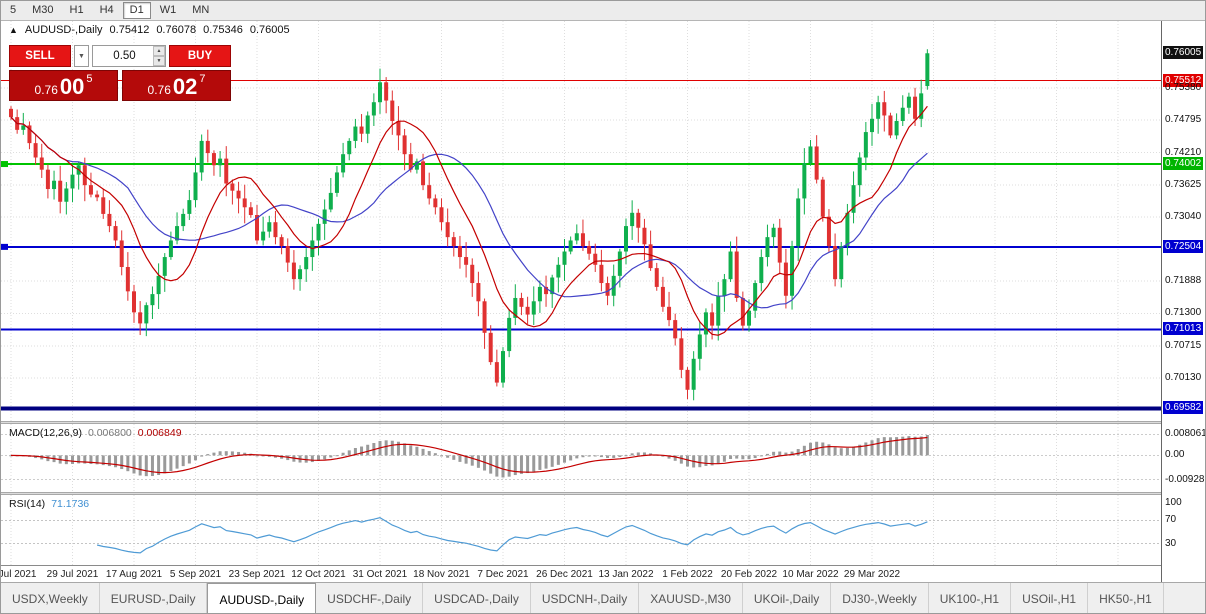  I want to click on sell-button: SELL, so click(40, 56).